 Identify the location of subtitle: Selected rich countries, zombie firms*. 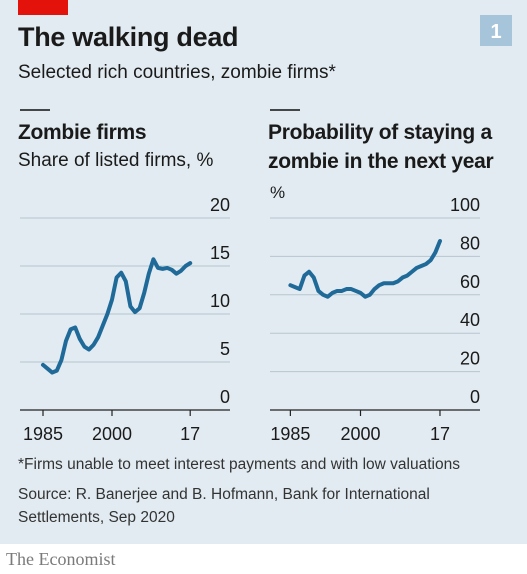
(177, 72).